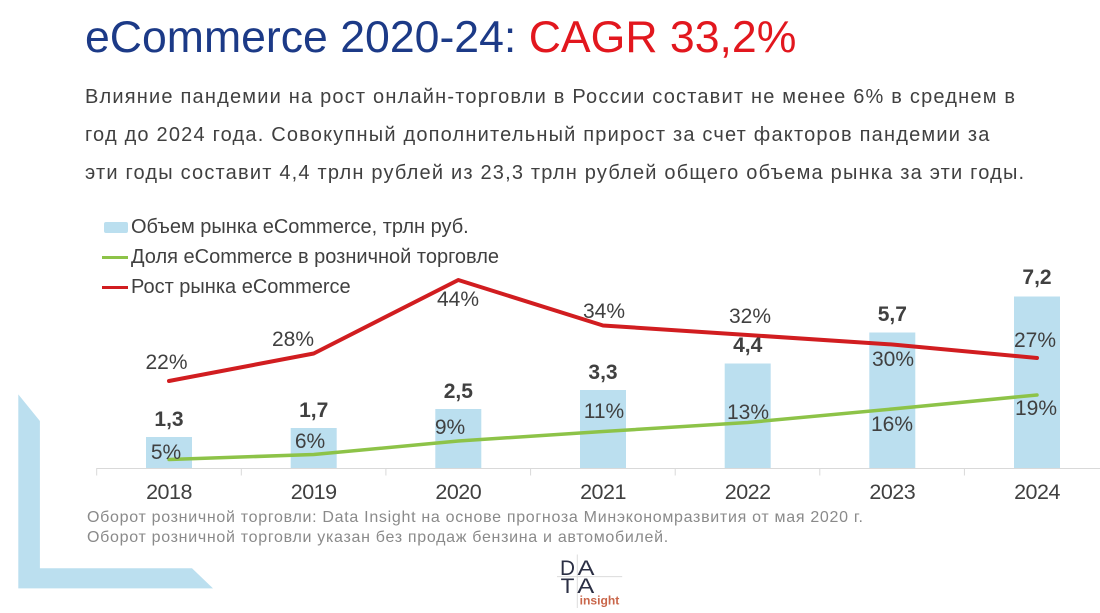 The height and width of the screenshot is (613, 1100). What do you see at coordinates (567, 568) in the screenshot?
I see `svg-text: D` at bounding box center [567, 568].